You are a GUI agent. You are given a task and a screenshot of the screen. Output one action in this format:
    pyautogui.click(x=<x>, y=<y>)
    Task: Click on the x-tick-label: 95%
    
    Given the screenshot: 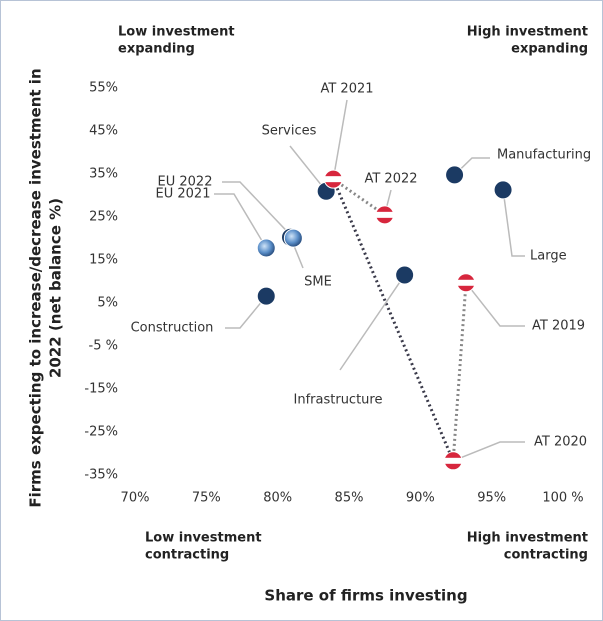 What is the action you would take?
    pyautogui.click(x=491, y=498)
    